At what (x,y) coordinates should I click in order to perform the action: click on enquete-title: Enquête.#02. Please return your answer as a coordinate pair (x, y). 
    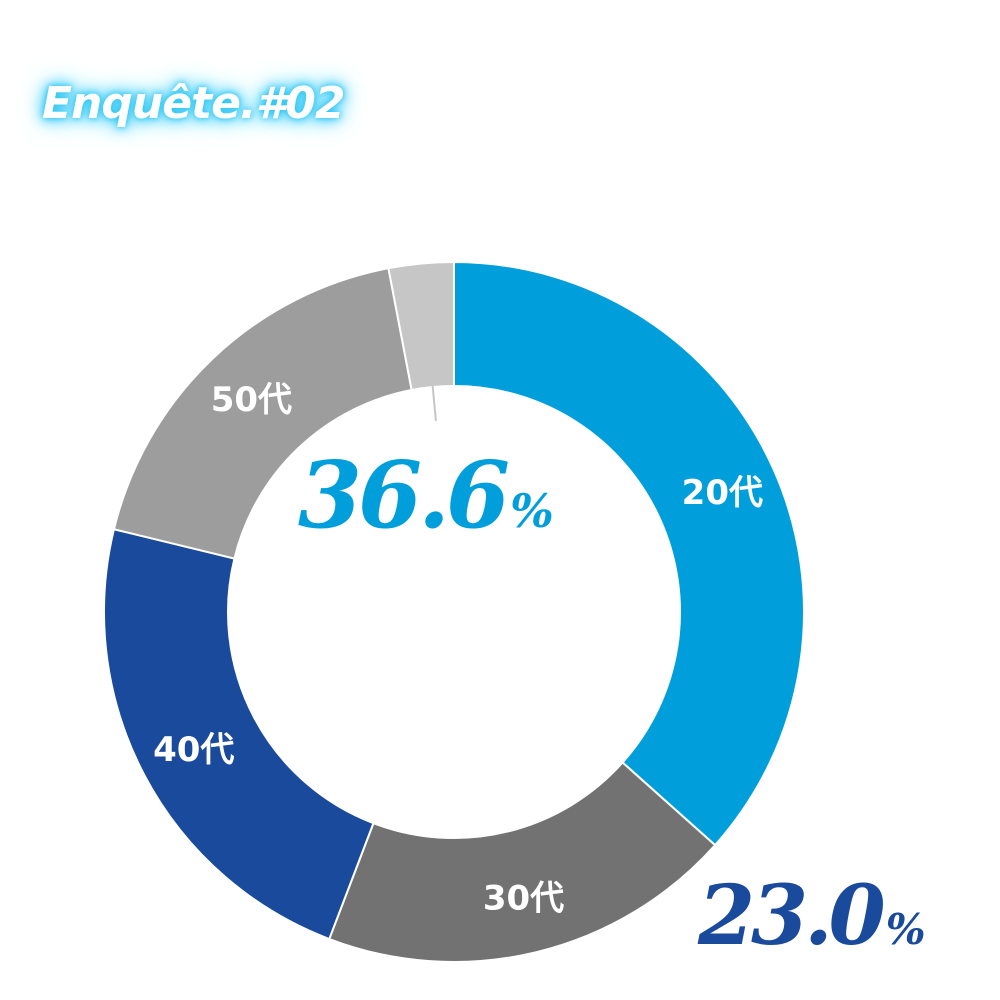
    Looking at the image, I should click on (193, 103).